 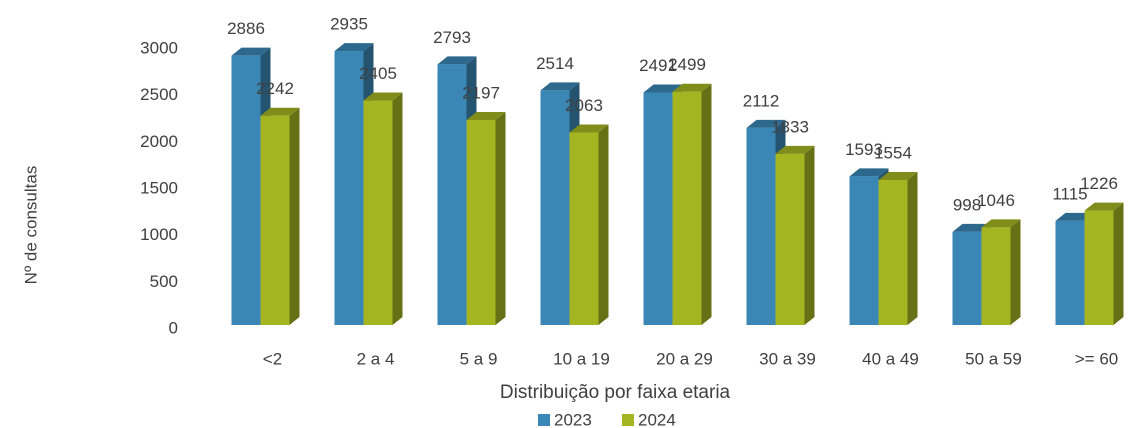 What do you see at coordinates (684, 358) in the screenshot?
I see `x-tick-label: 20 a 29` at bounding box center [684, 358].